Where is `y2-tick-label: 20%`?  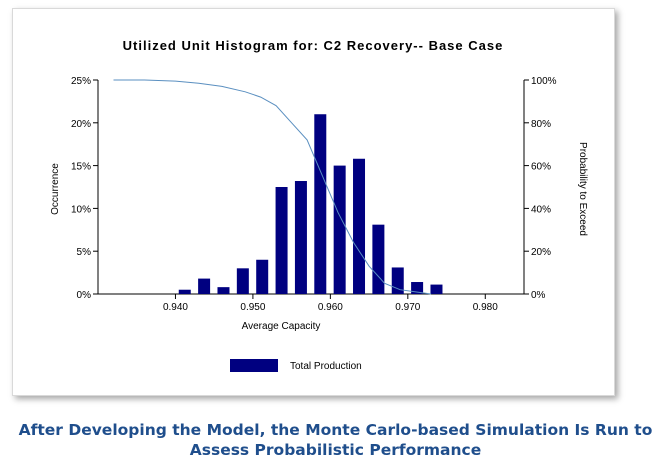 y2-tick-label: 20% is located at coordinates (541, 252).